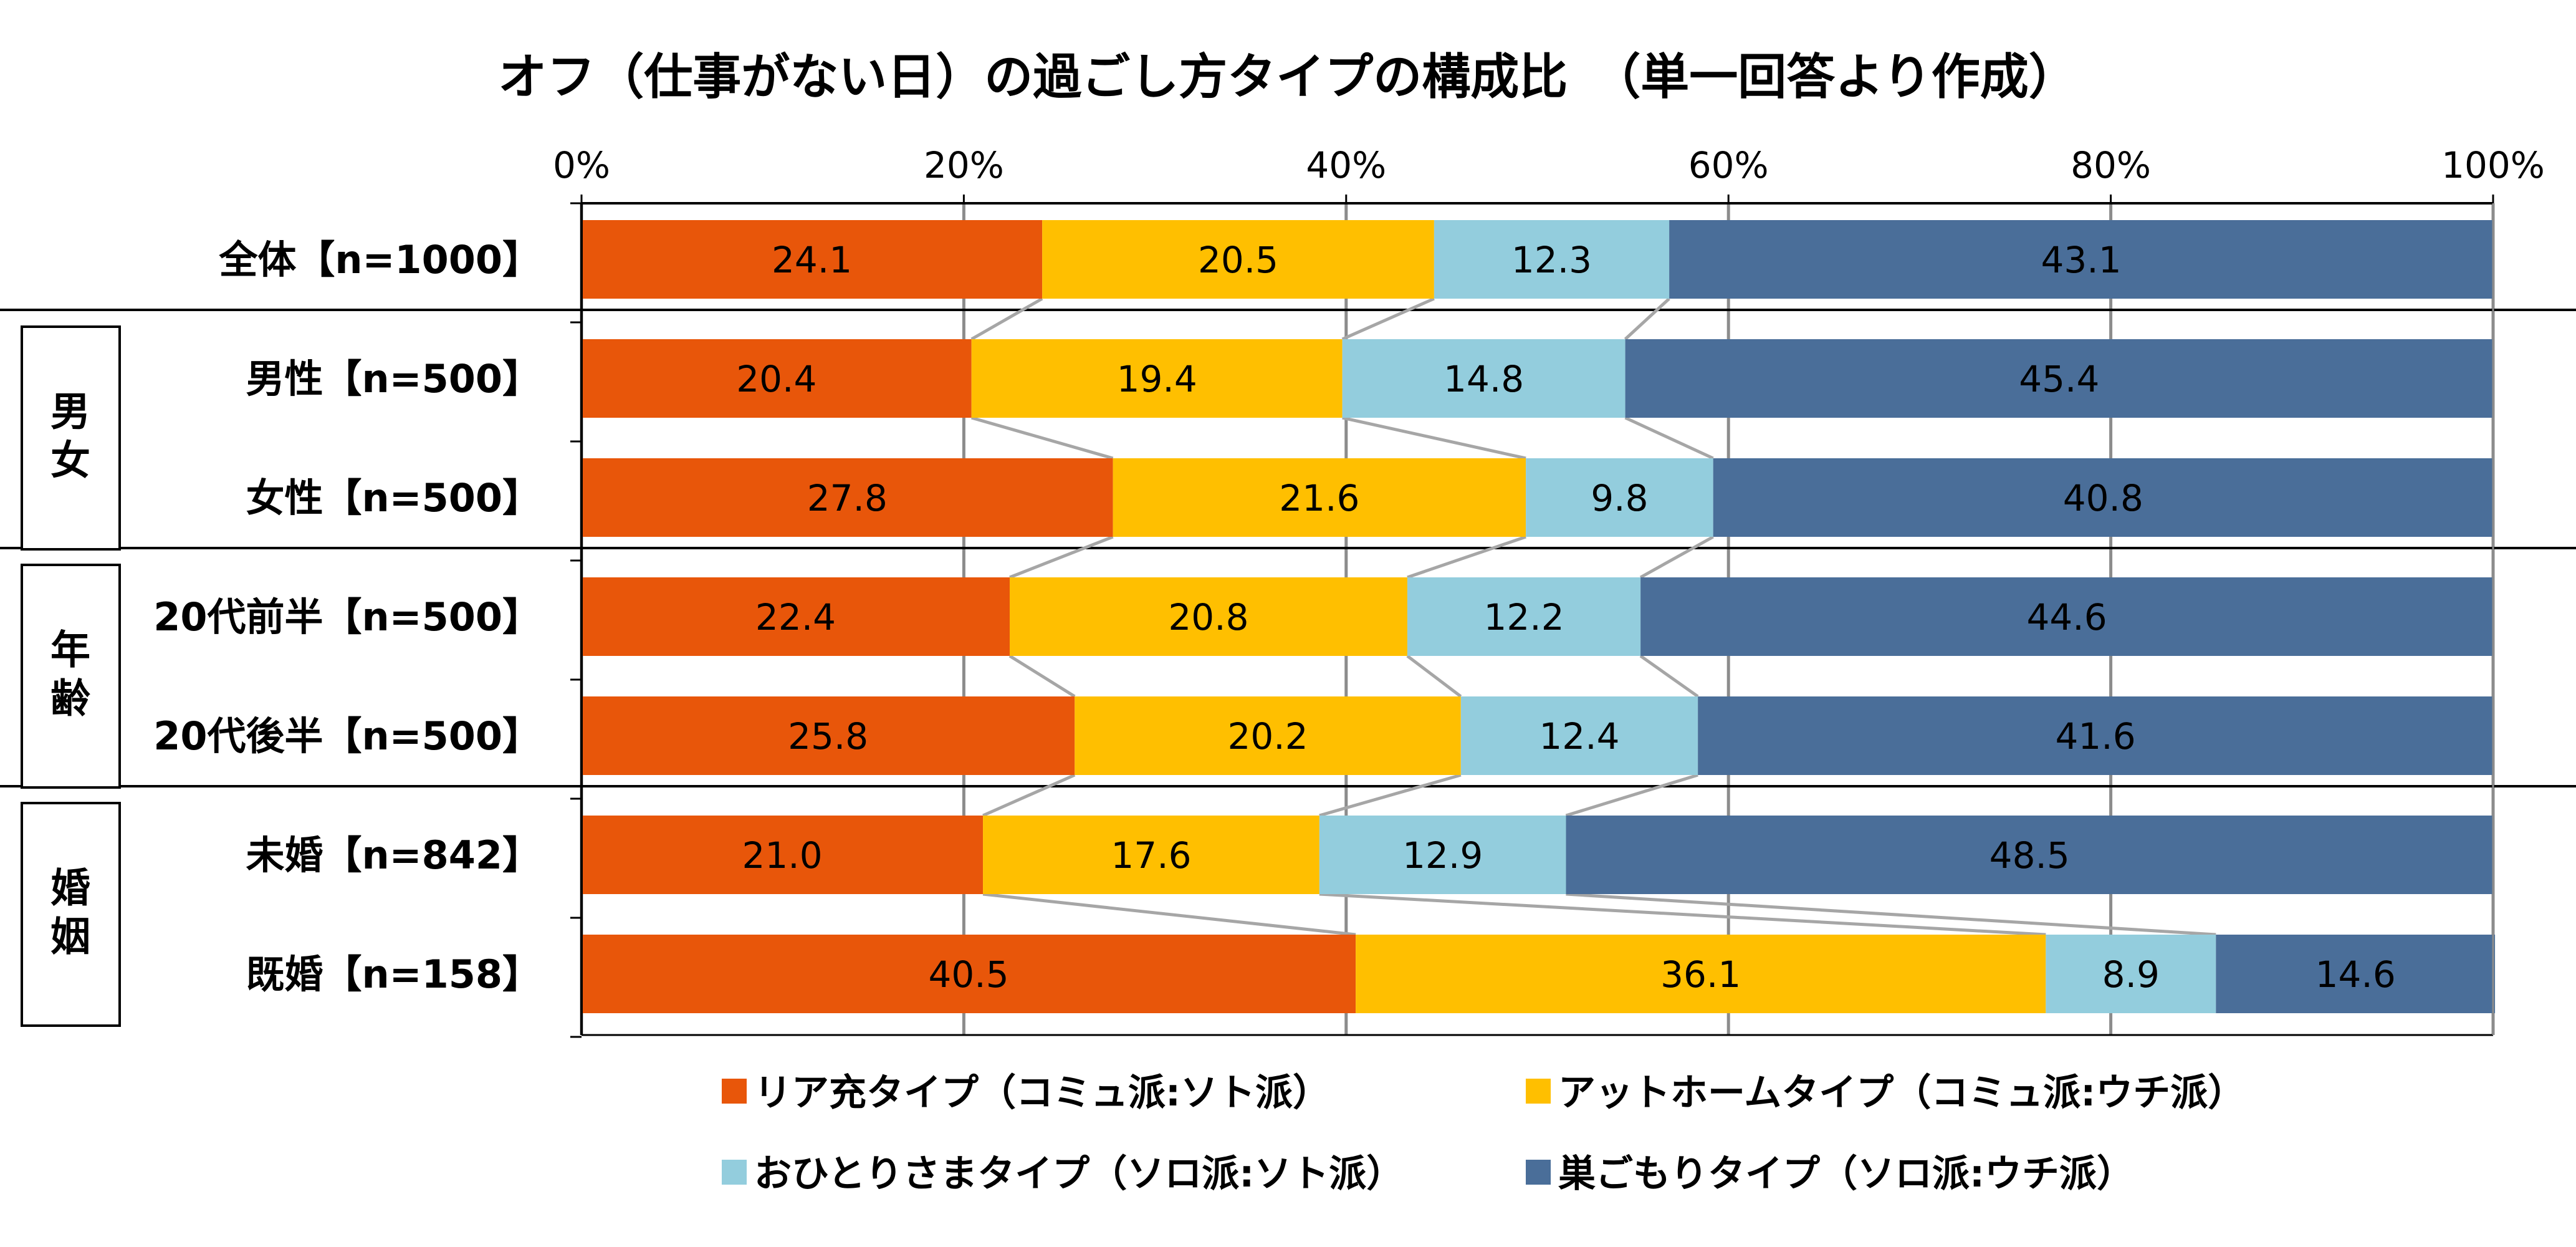 This screenshot has height=1247, width=2576. Describe the element at coordinates (582, 165) in the screenshot. I see `x-axis-tick-label: 0%` at that location.